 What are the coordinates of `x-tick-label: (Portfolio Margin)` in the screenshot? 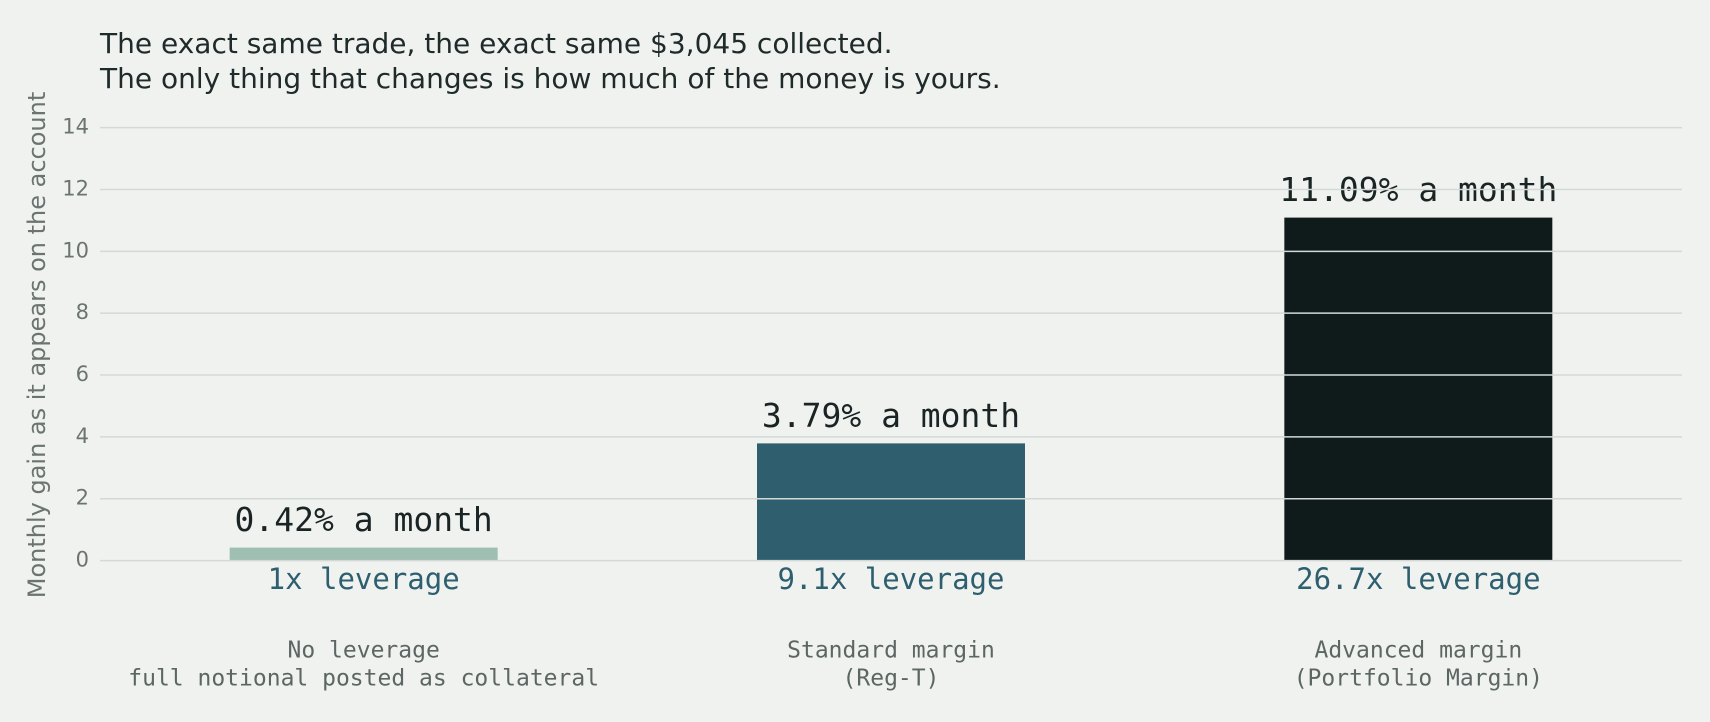 It's located at (1418, 679).